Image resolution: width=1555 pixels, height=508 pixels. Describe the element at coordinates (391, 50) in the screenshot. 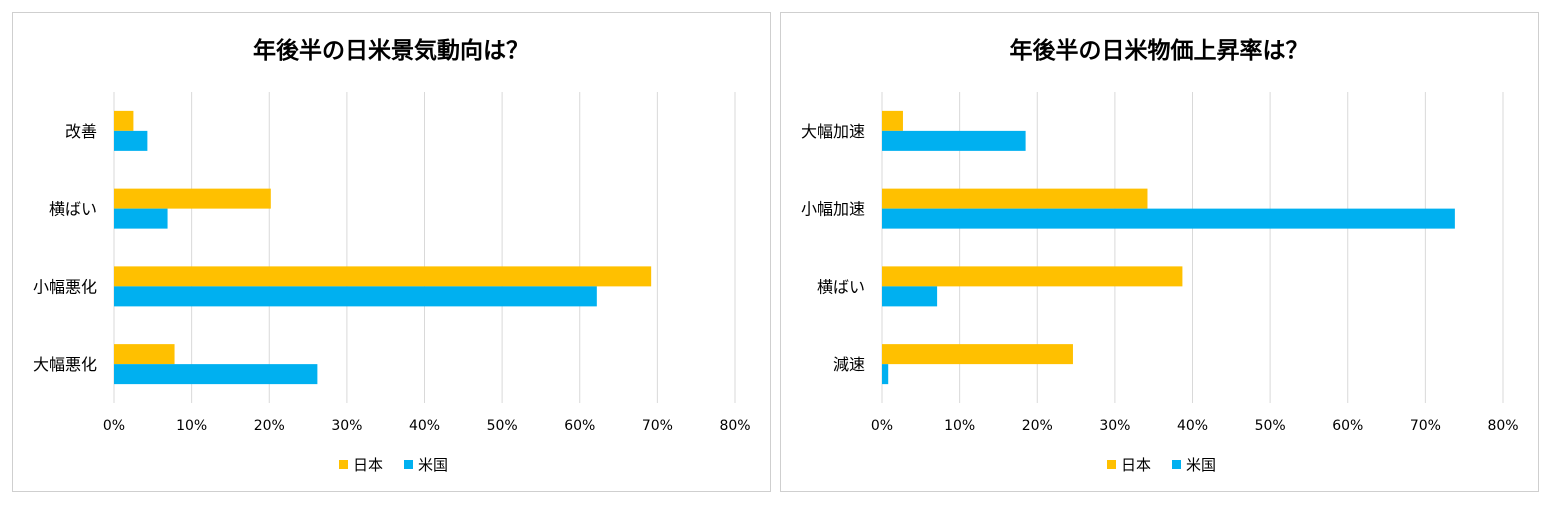

I see `chart-title: 年後半の日米景気動向は？` at that location.